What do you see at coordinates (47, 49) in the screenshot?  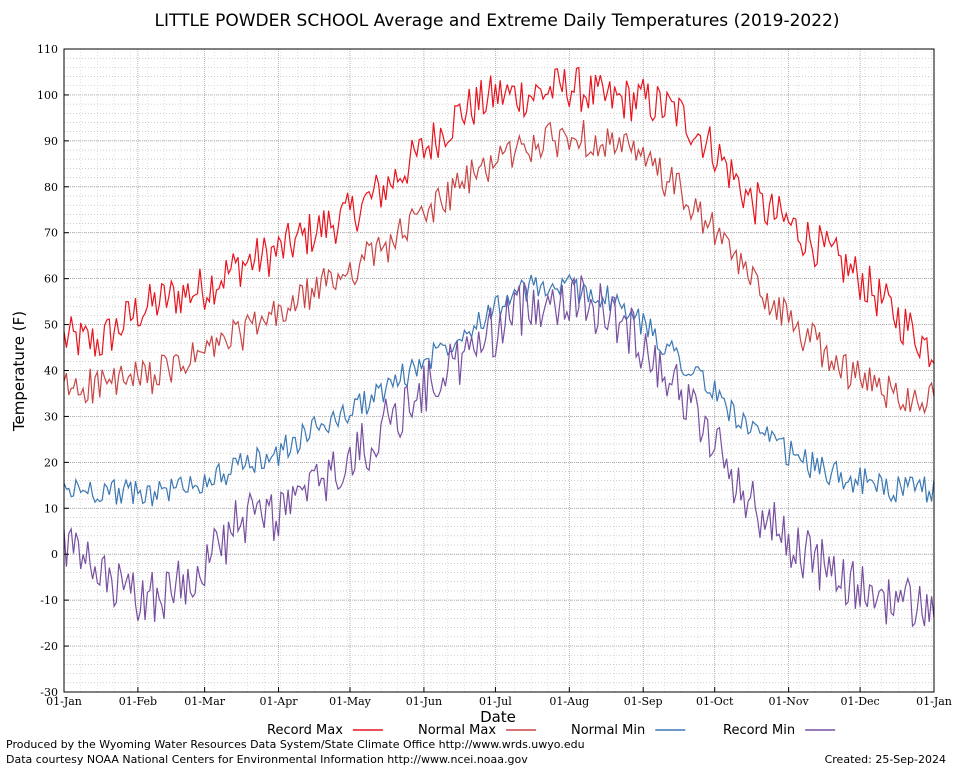 I see `y-tick-label: 110` at bounding box center [47, 49].